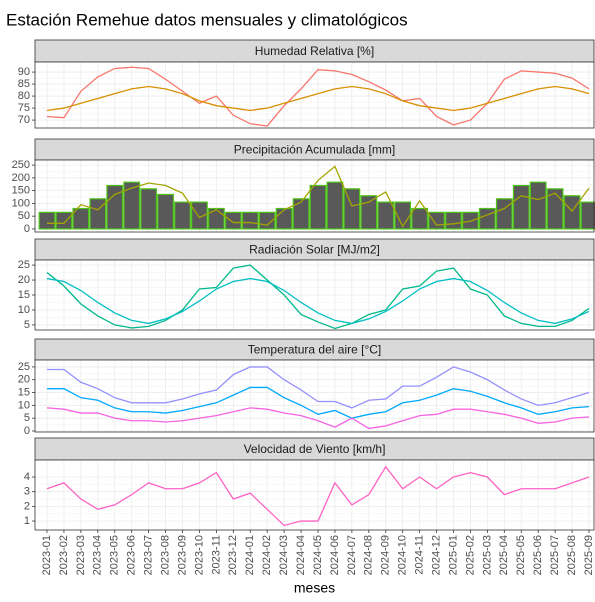 The height and width of the screenshot is (602, 595). Describe the element at coordinates (24, 96) in the screenshot. I see `y-tick-label: 80` at that location.